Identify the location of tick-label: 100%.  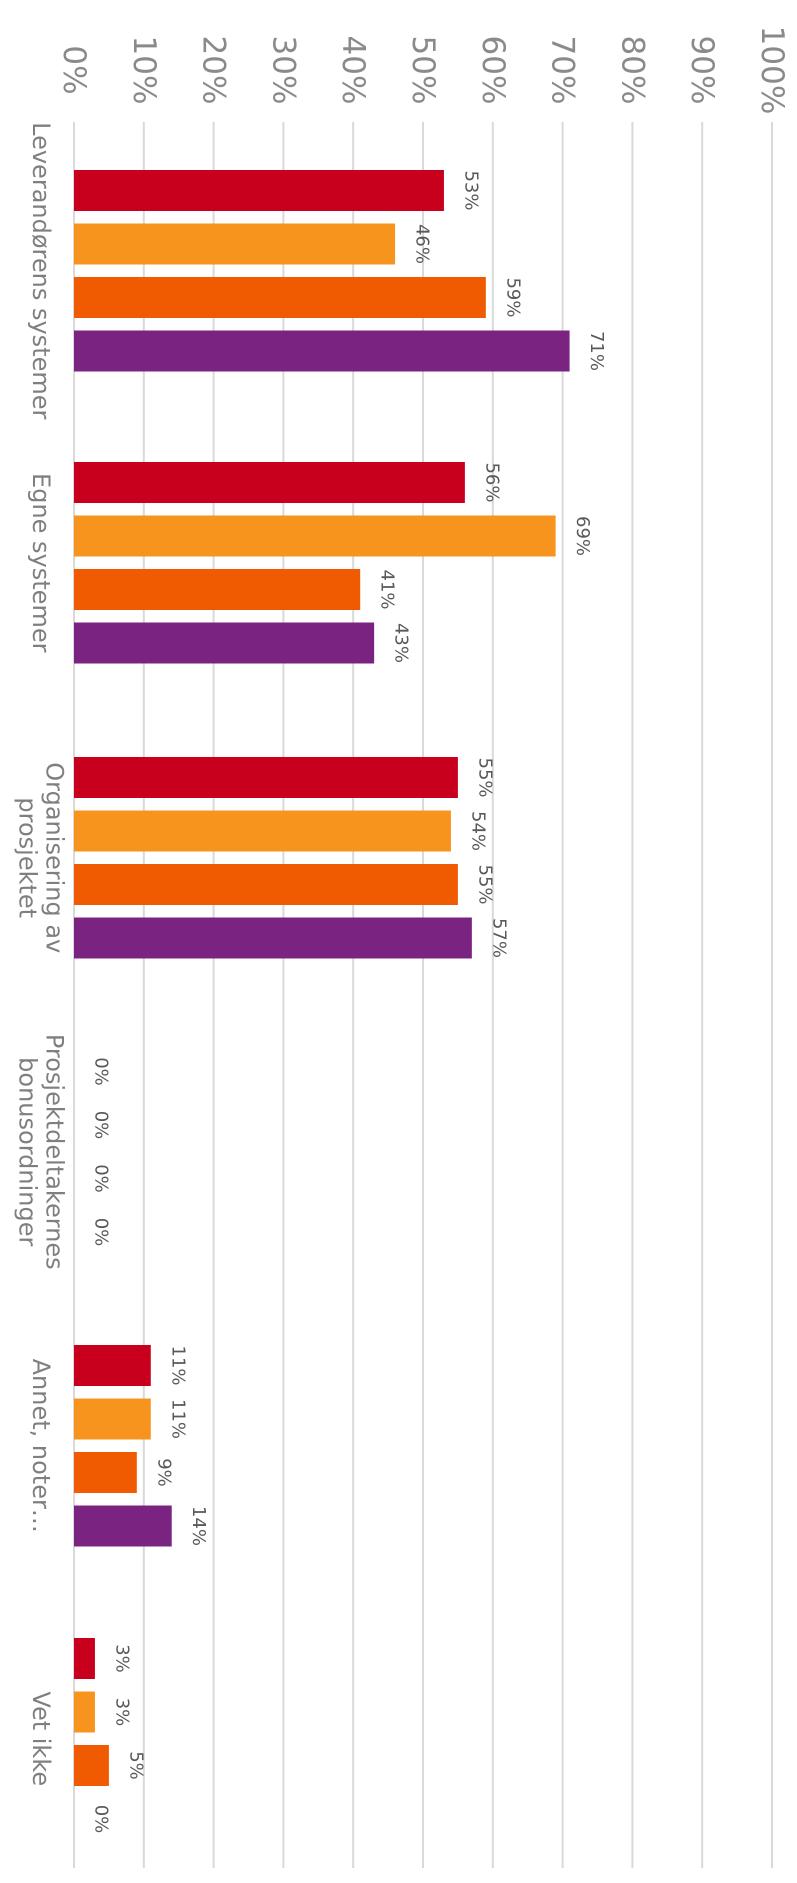
(772, 70).